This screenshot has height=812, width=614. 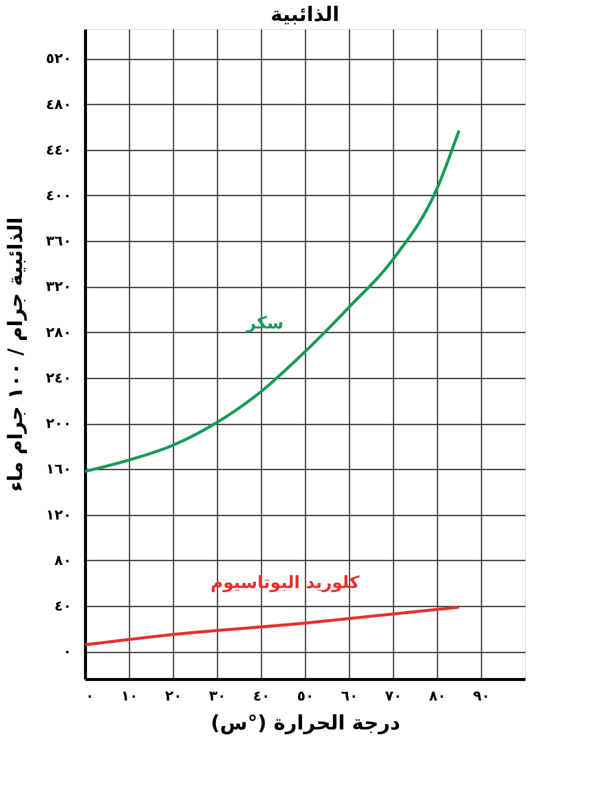 What do you see at coordinates (63, 606) in the screenshot?
I see `y-tick-label: ٤٠` at bounding box center [63, 606].